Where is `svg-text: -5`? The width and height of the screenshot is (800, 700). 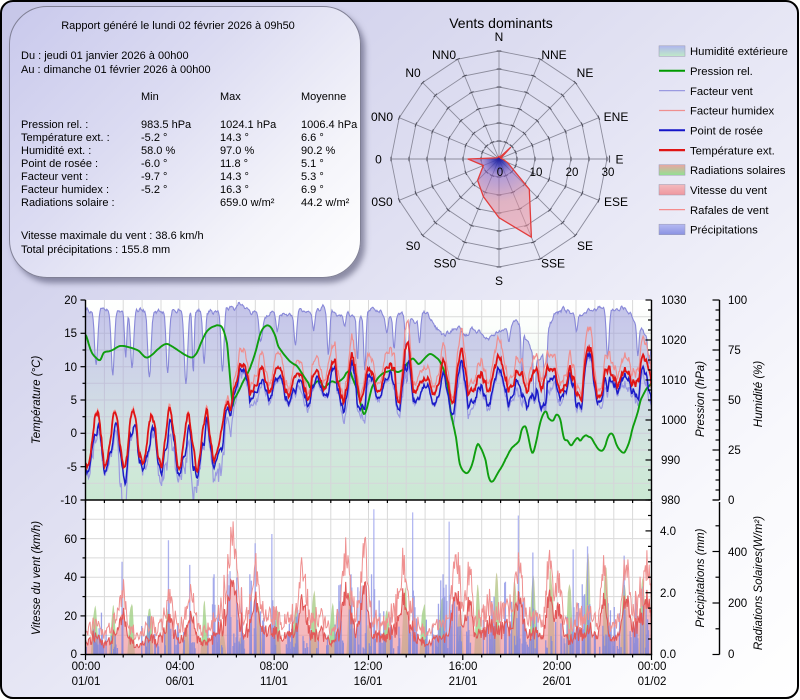
svg-text: -5 is located at coordinates (72, 468).